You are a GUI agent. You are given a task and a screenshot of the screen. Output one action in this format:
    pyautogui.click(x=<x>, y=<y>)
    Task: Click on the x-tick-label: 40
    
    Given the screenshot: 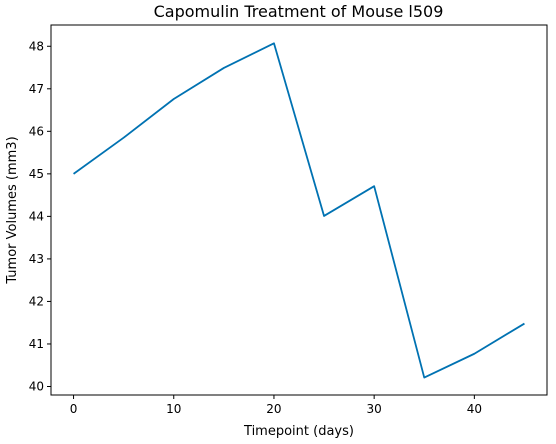 What is the action you would take?
    pyautogui.click(x=474, y=409)
    